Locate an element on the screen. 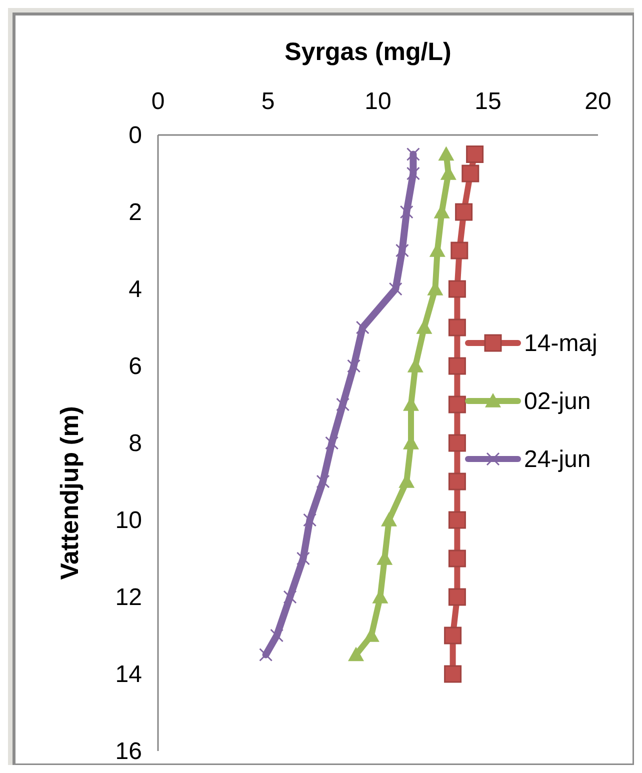 The height and width of the screenshot is (773, 642). x-tick-label: 15 is located at coordinates (488, 101).